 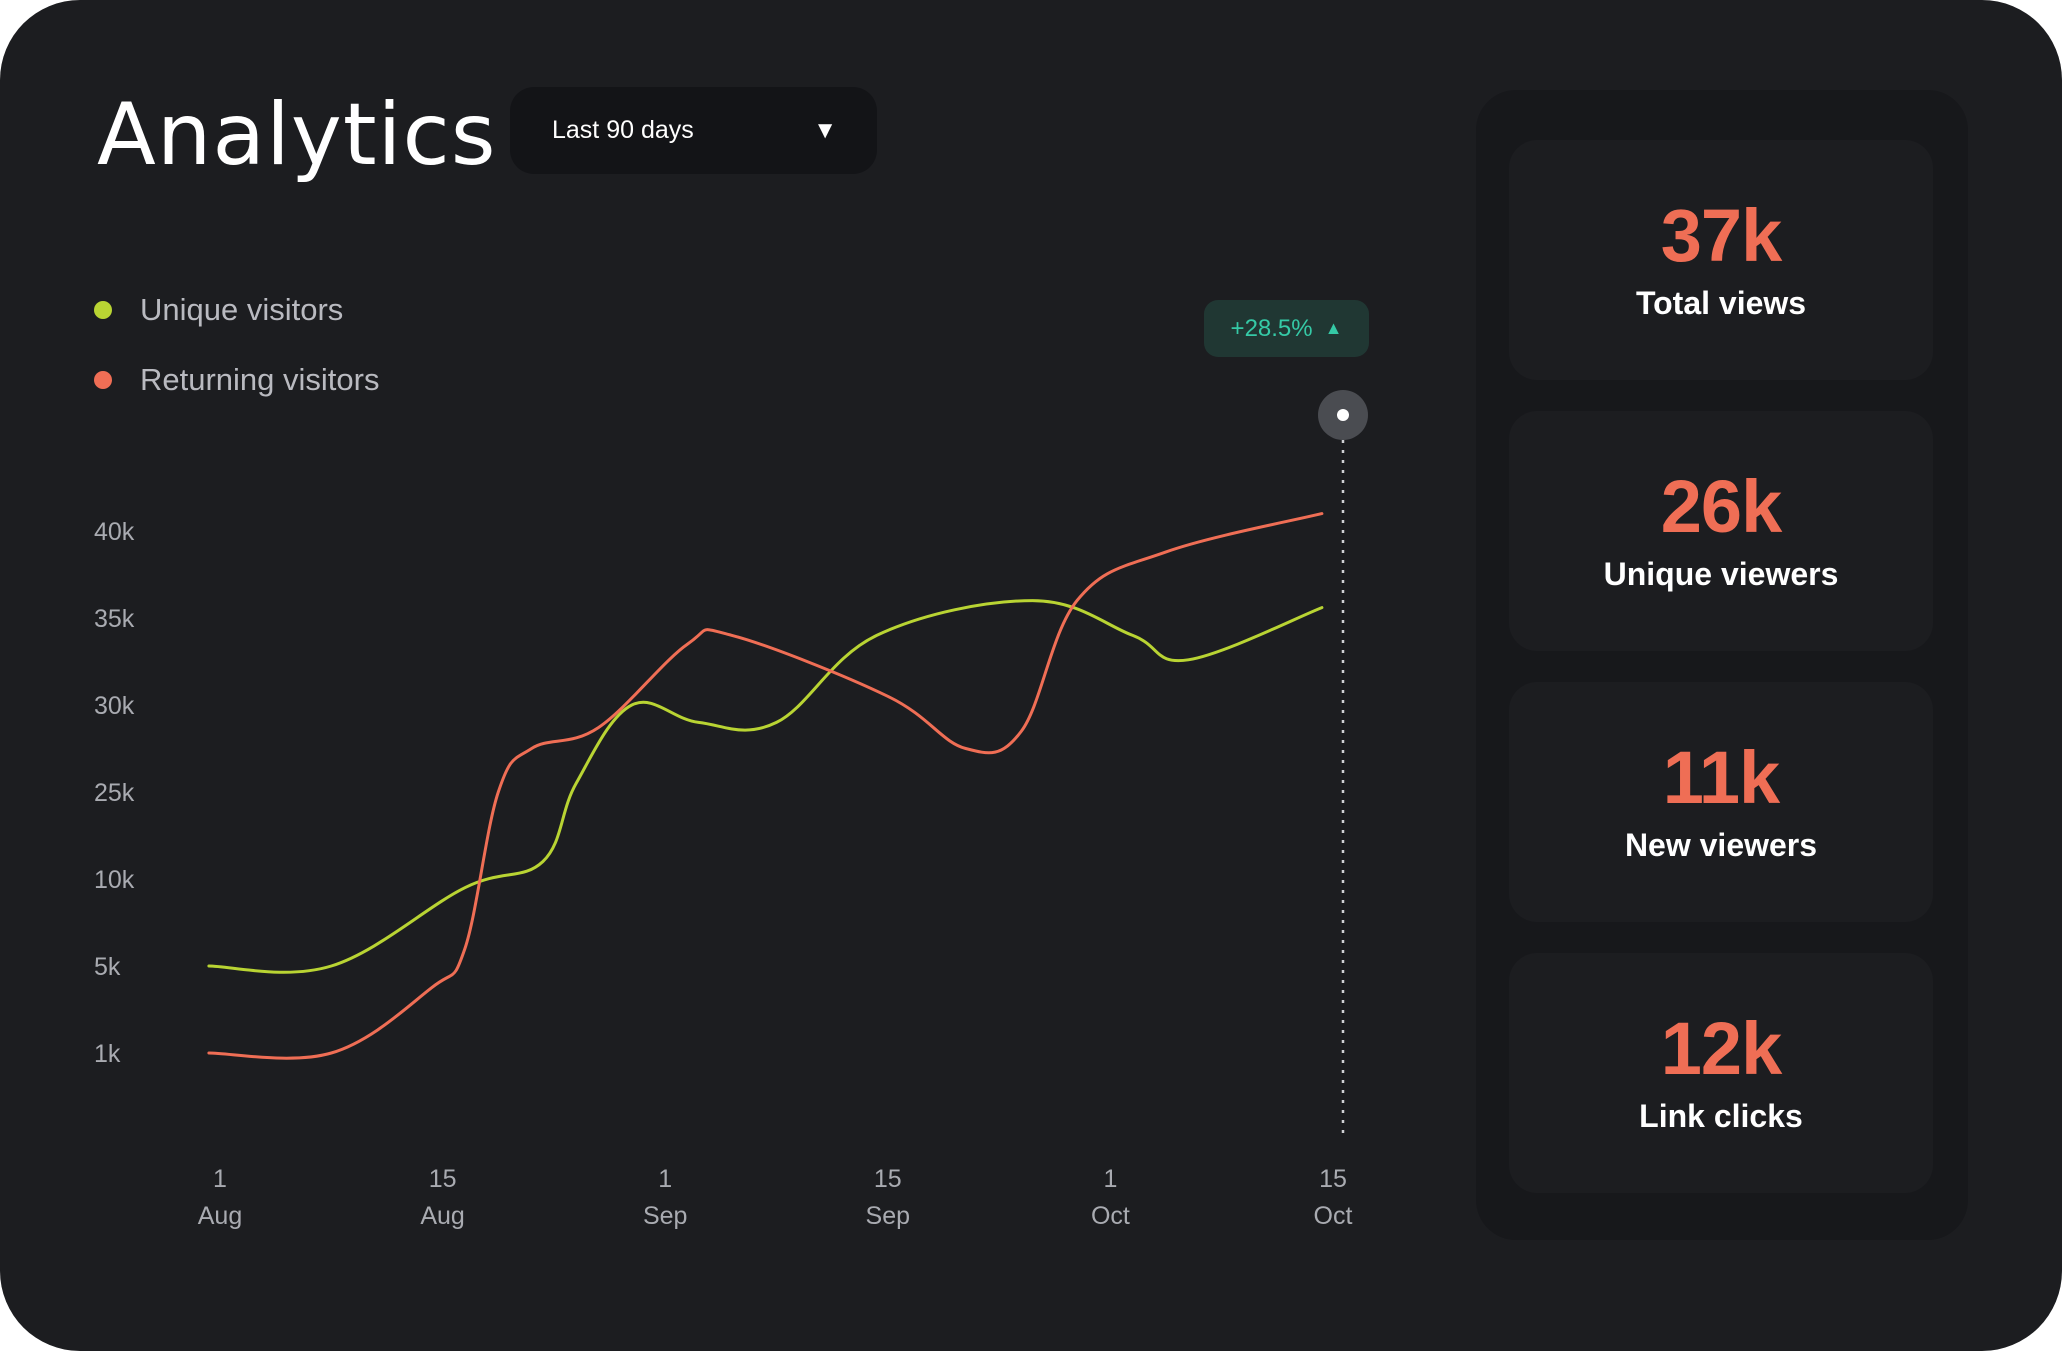 What do you see at coordinates (1343, 415) in the screenshot?
I see `scrub-handle-dot` at bounding box center [1343, 415].